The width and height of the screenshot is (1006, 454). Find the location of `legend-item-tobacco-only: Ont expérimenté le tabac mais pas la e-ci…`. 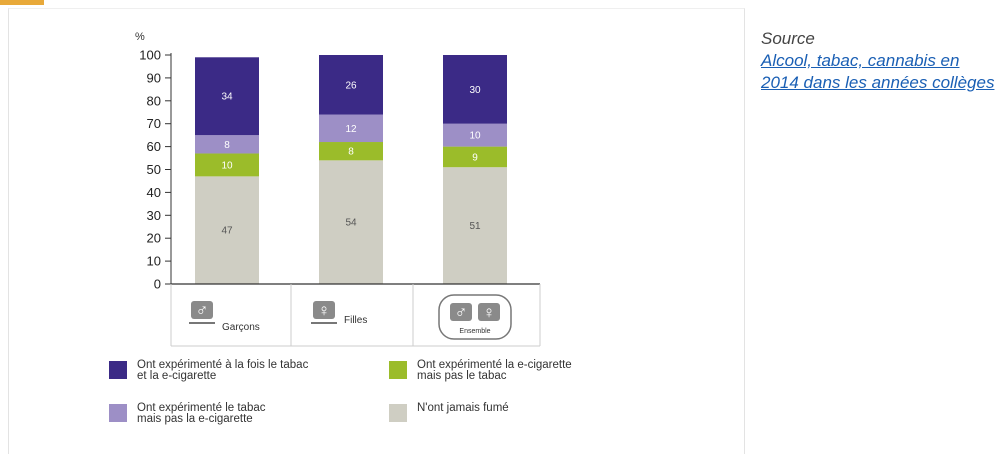

legend-item-tobacco-only: Ont expérimenté le tabac mais pas la e-ci… is located at coordinates (223, 413).